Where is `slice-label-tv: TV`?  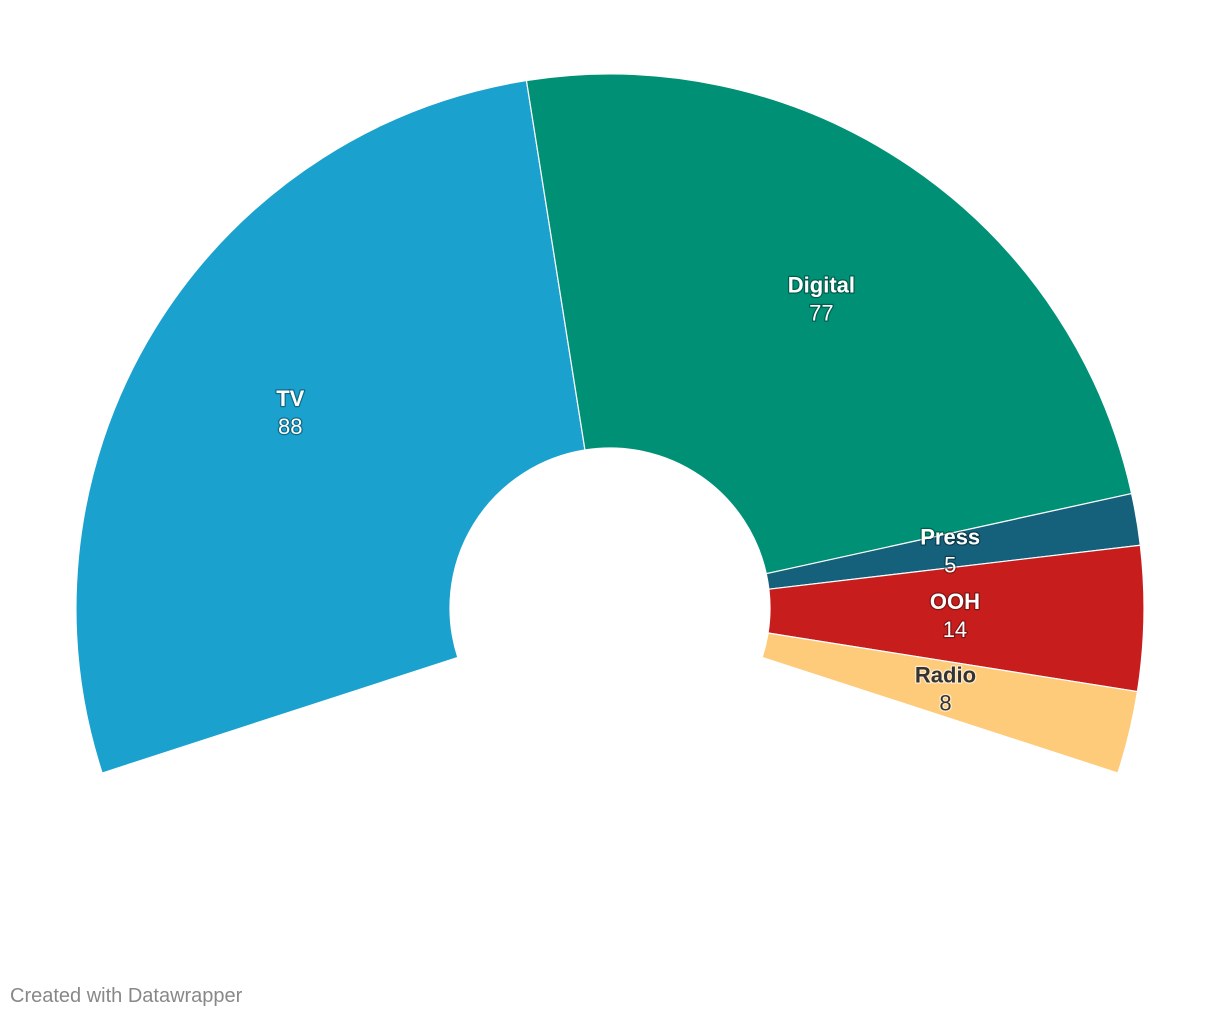
slice-label-tv: TV is located at coordinates (290, 398).